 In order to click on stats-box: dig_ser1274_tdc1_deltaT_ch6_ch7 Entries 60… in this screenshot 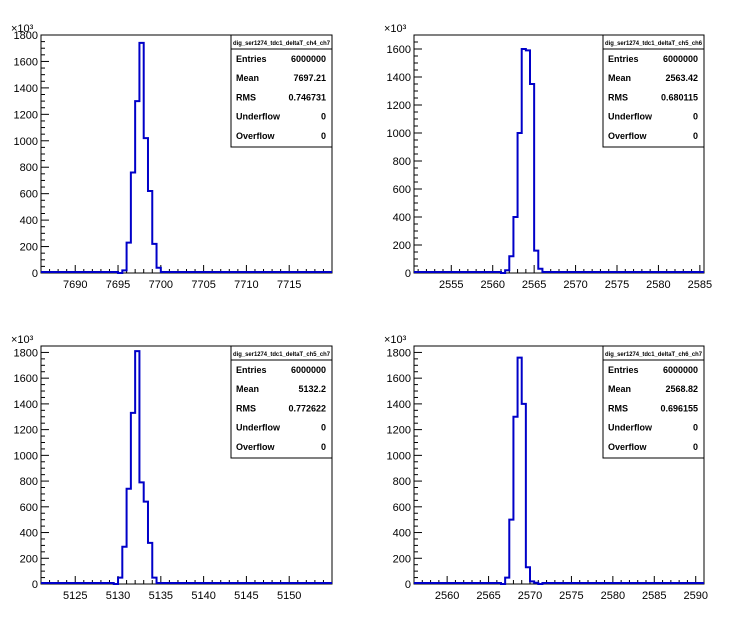, I will do `click(653, 402)`.